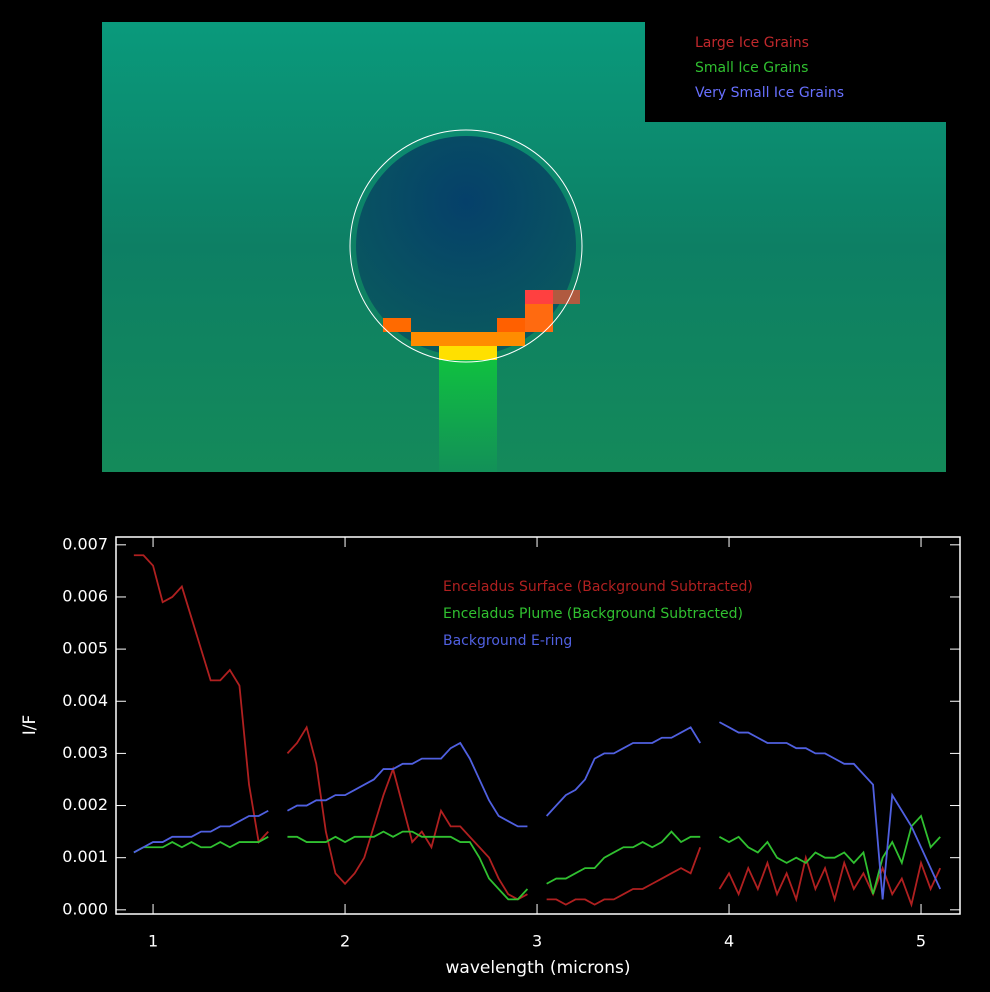 The height and width of the screenshot is (992, 990). What do you see at coordinates (85, 908) in the screenshot?
I see `y-tick-label: 0.000` at bounding box center [85, 908].